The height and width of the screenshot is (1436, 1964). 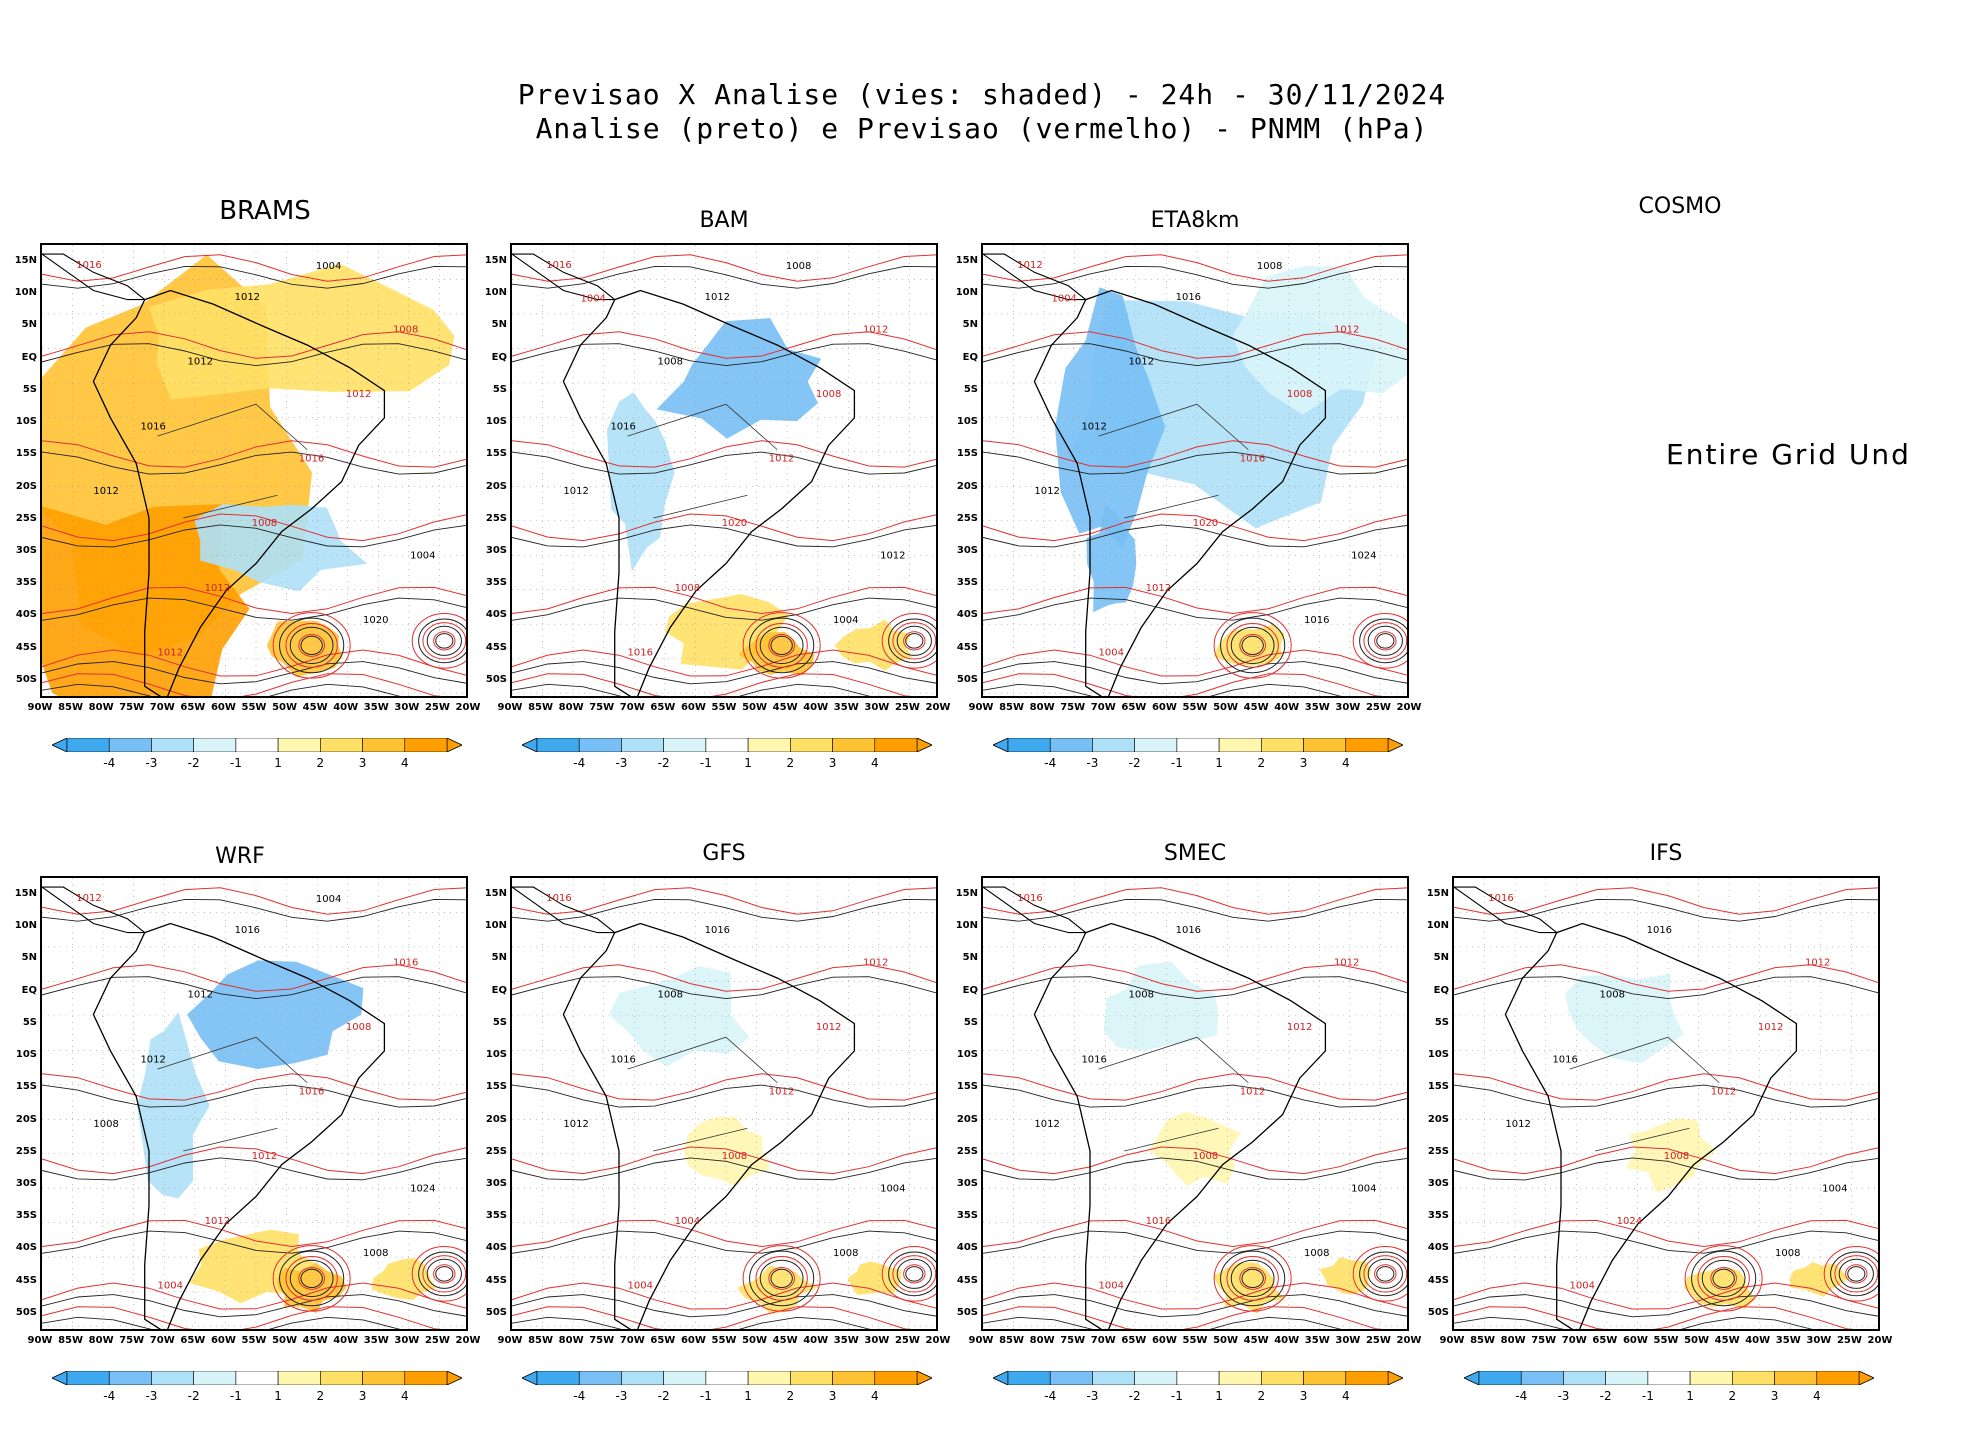 I want to click on colorbar, so click(x=1669, y=1378).